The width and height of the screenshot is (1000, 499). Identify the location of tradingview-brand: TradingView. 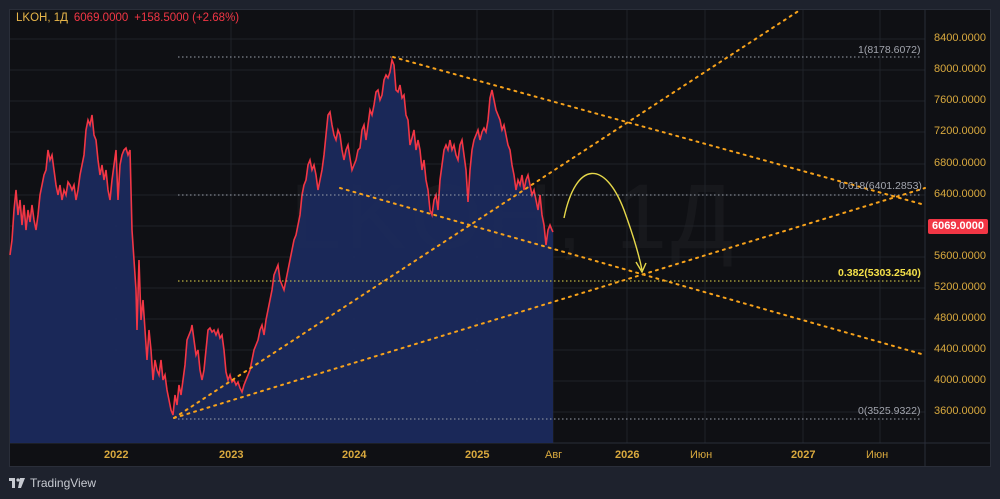
(52, 483).